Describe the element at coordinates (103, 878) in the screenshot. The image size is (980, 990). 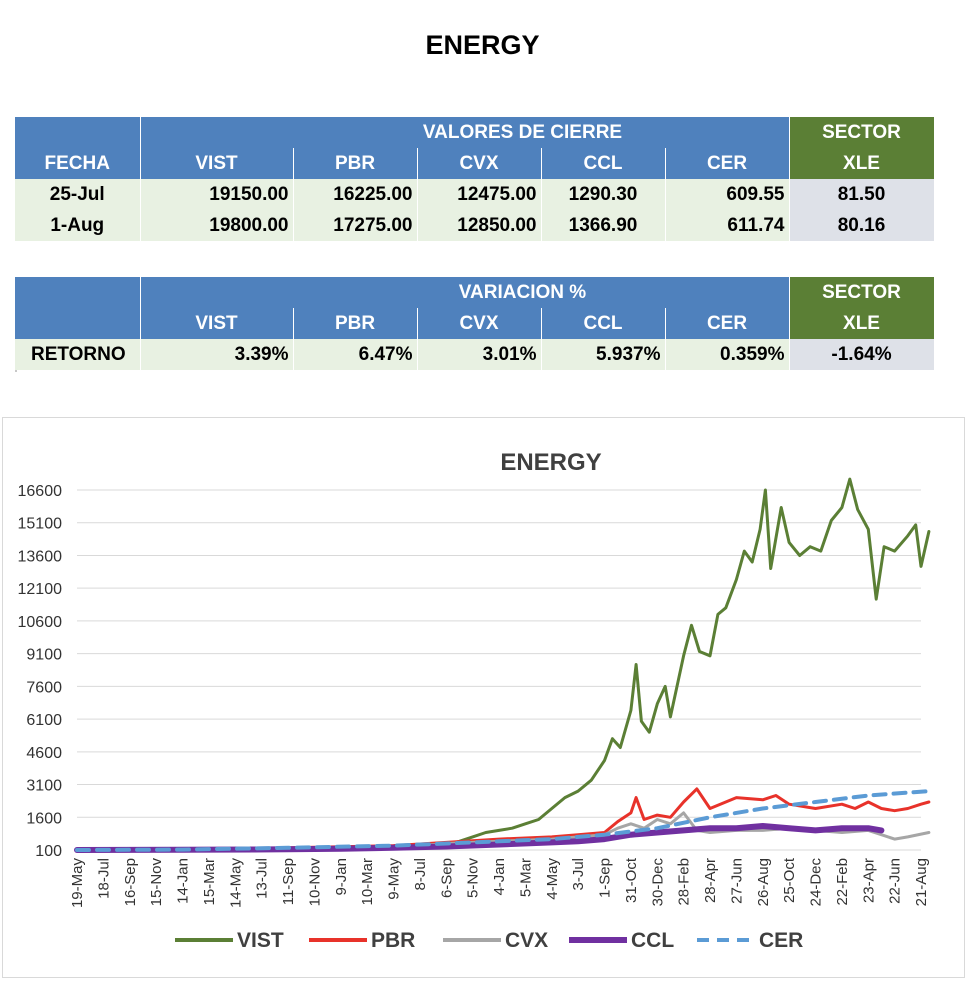
I see `x-tick-label: 18-Jul` at that location.